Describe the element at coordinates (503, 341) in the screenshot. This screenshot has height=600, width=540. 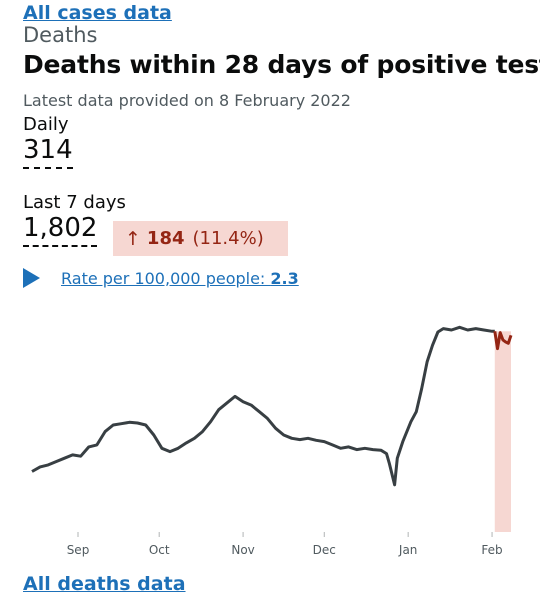
I see `recent-series-line` at that location.